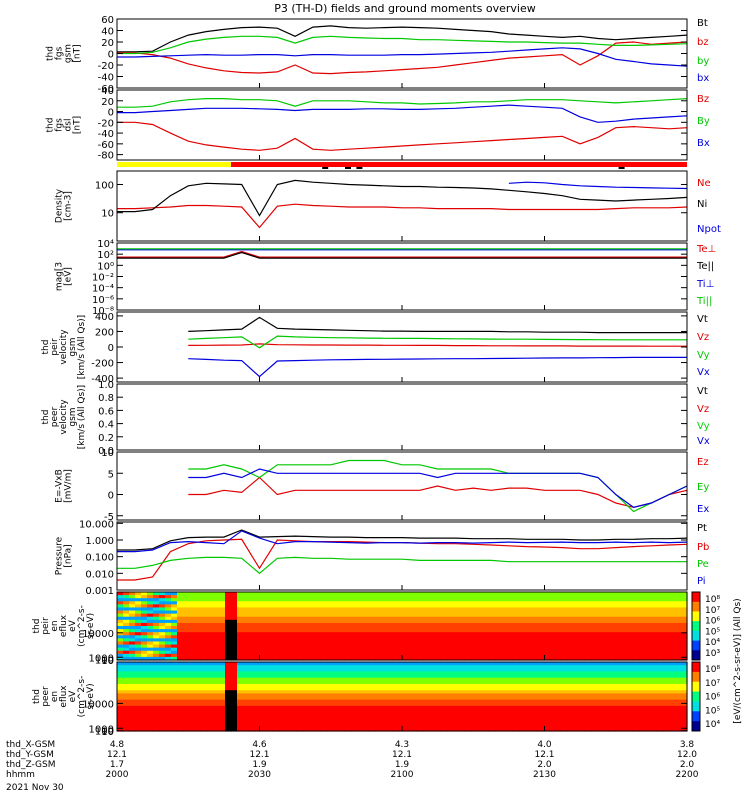  Describe the element at coordinates (438, 488) in the screenshot. I see `series-line-Ex` at that location.